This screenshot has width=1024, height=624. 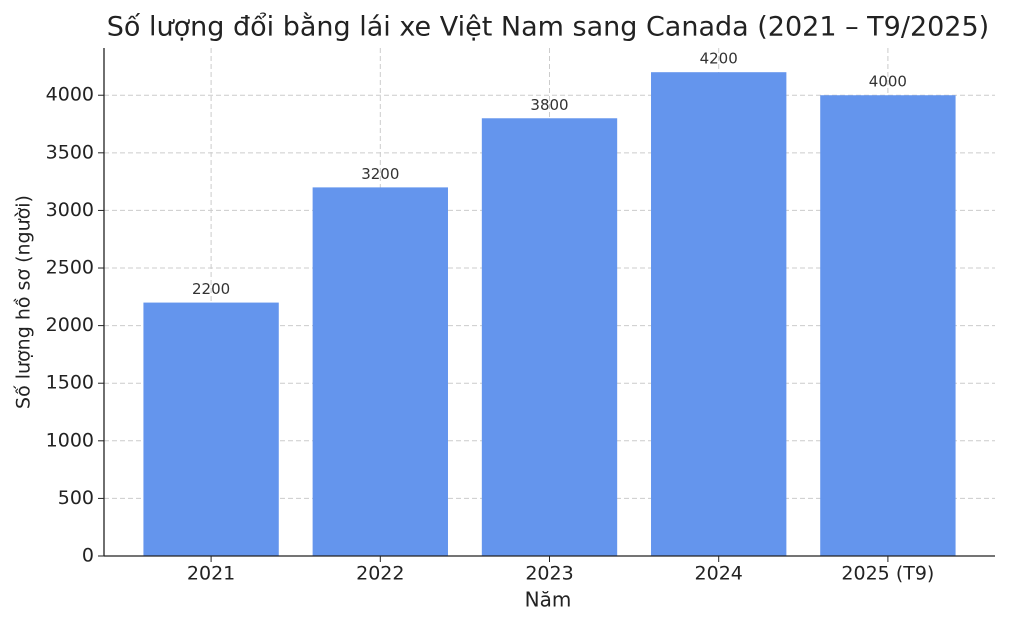 What do you see at coordinates (549, 574) in the screenshot?
I see `x-tick-label: 2023` at bounding box center [549, 574].